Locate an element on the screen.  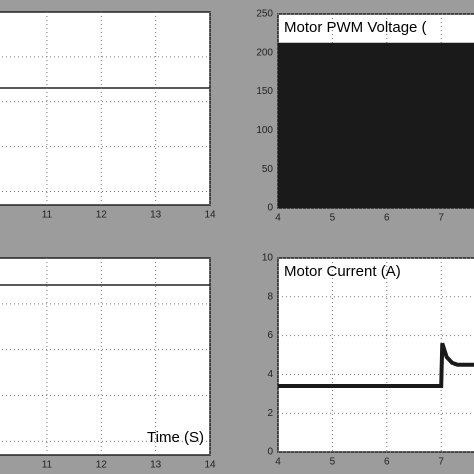
y-tick-label: 4 is located at coordinates (270, 374).